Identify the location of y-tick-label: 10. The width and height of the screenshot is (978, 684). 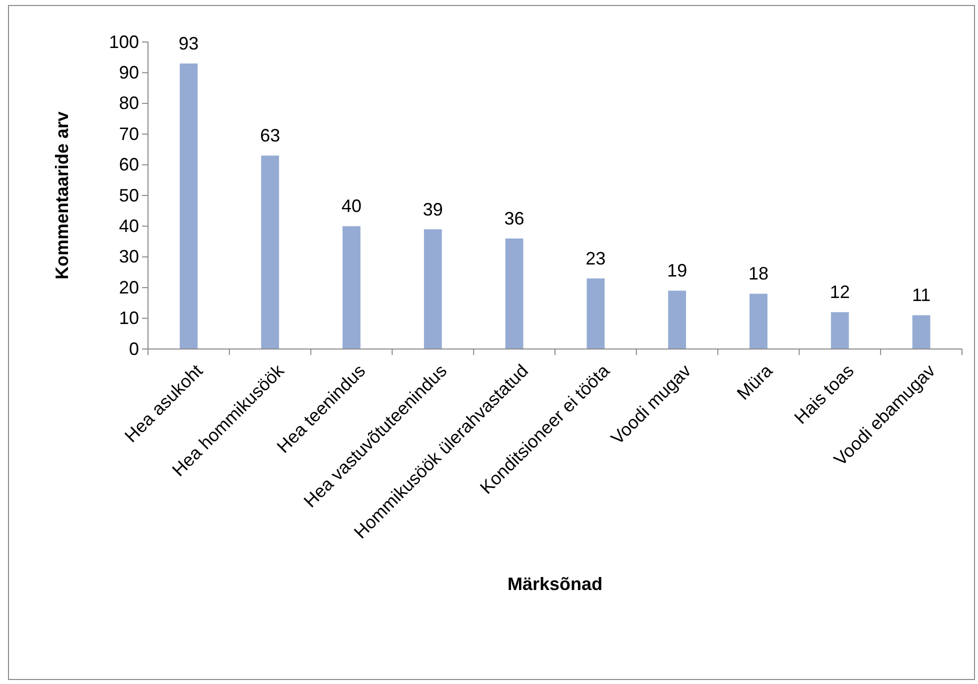
(128, 318).